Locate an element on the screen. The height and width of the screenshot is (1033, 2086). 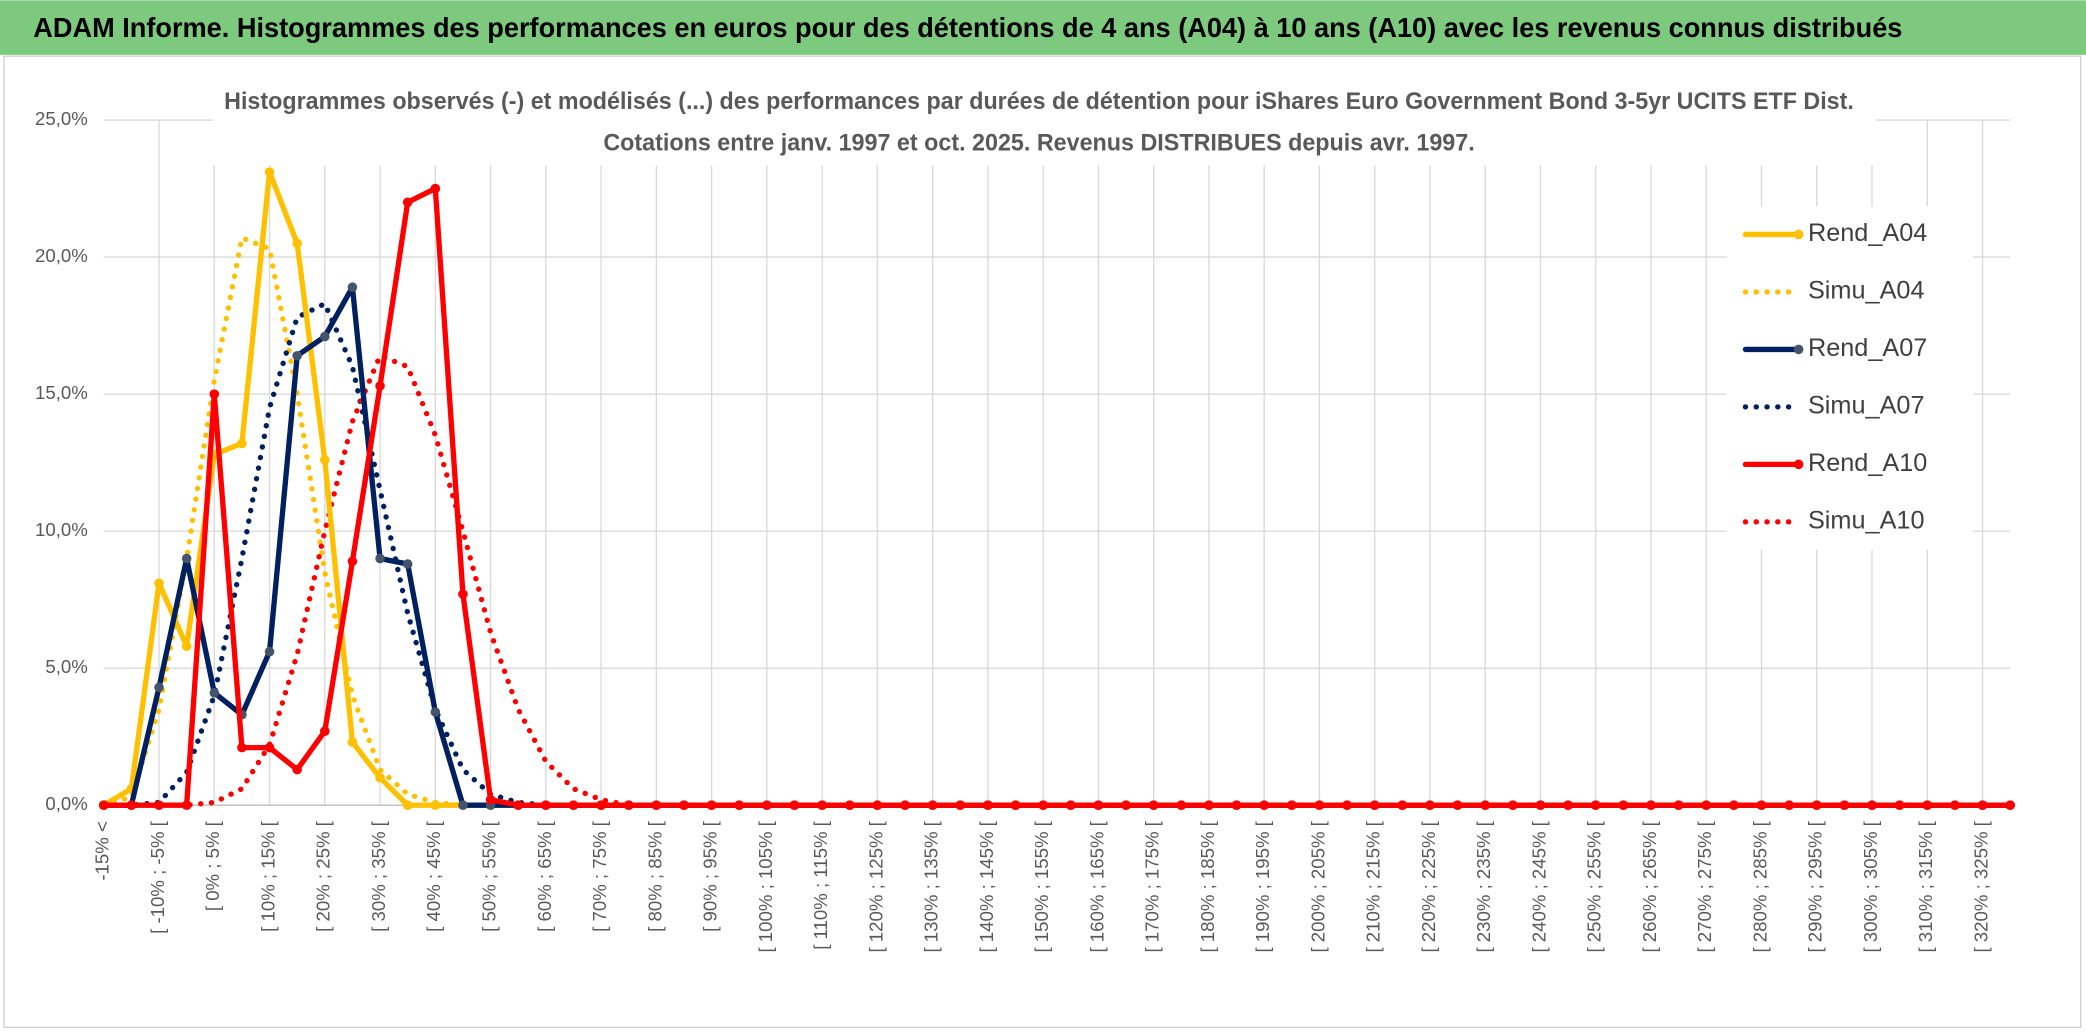
header-bar is located at coordinates (1043, 27).